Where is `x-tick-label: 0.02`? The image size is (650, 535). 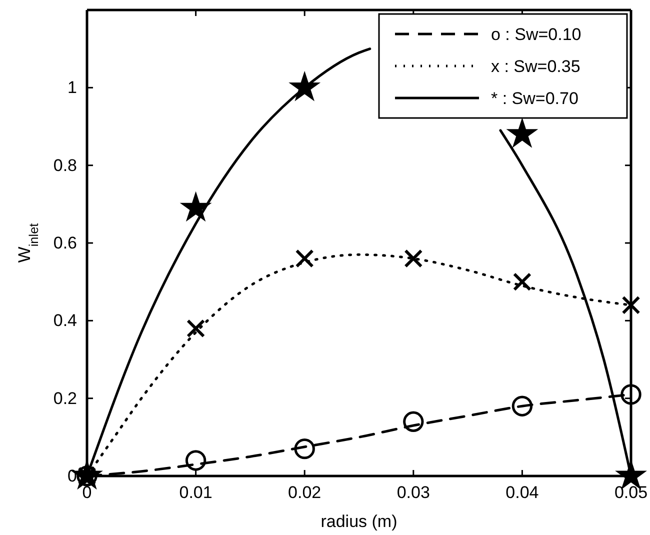
x-tick-label: 0.02 is located at coordinates (305, 492).